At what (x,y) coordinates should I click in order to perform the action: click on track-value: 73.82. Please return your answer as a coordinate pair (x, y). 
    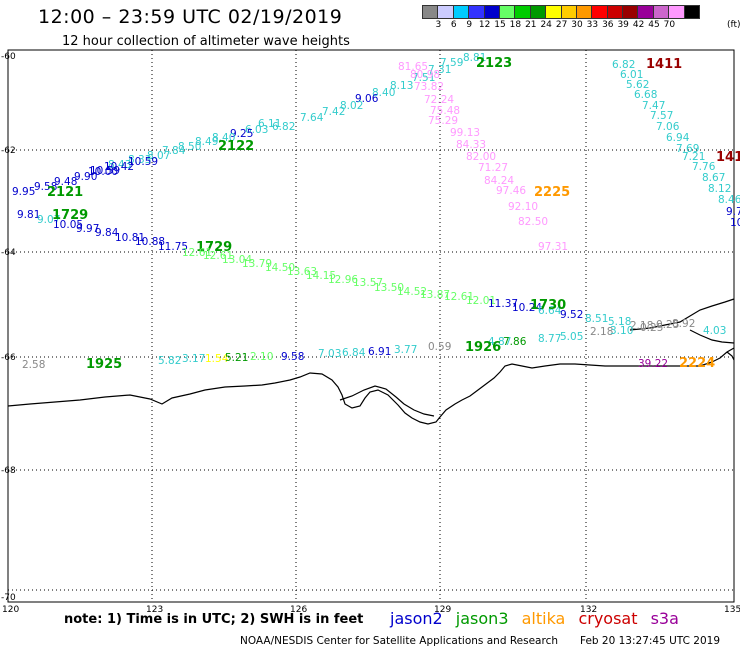
    Looking at the image, I should click on (429, 87).